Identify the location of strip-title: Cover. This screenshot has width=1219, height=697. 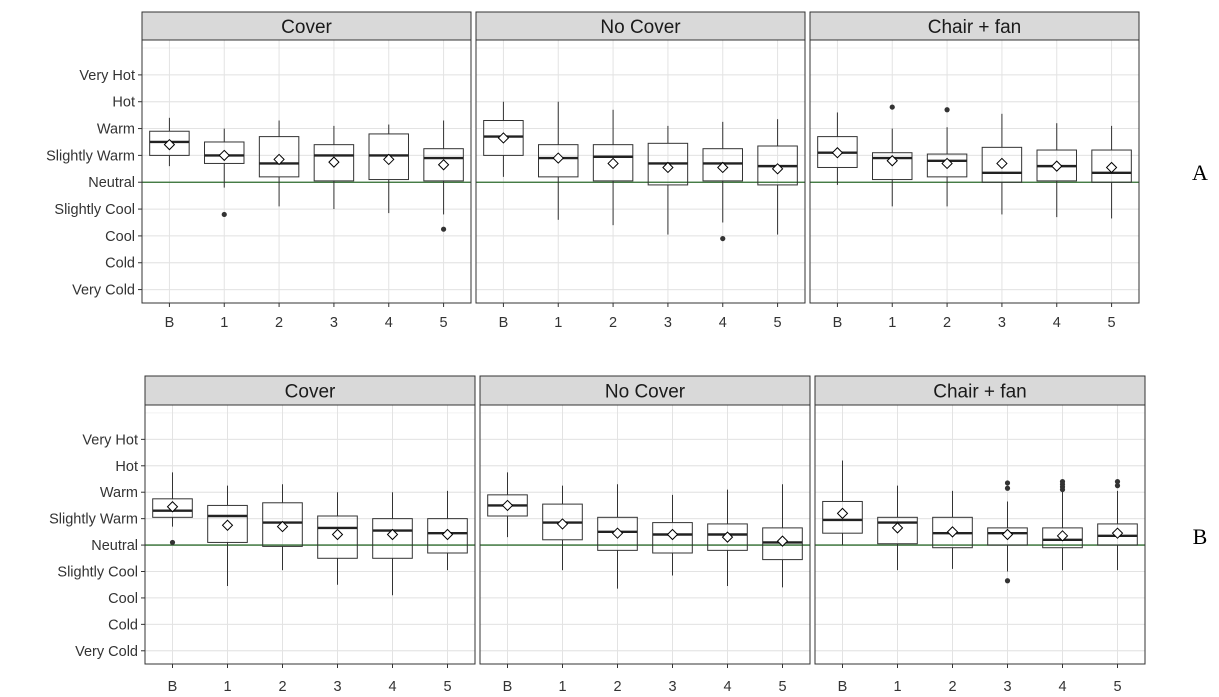
(306, 27).